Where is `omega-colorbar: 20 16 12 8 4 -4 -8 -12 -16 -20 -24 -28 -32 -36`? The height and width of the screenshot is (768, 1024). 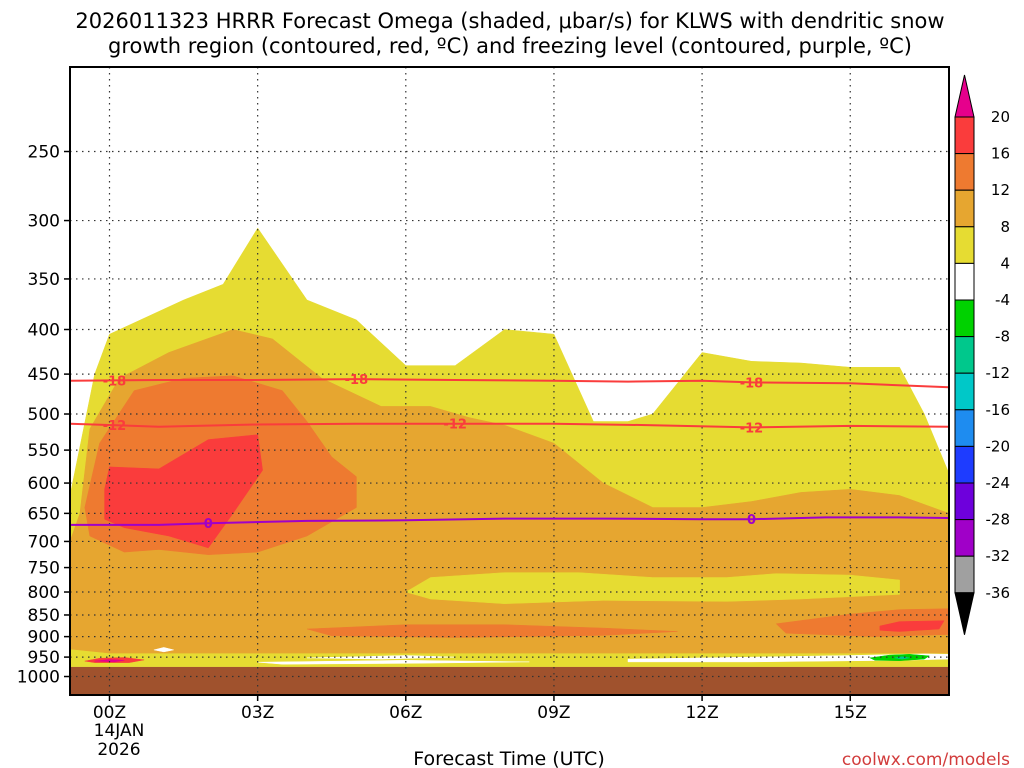 omega-colorbar: 20 16 12 8 4 -4 -8 -12 -16 -20 -24 -28 -32 -36 is located at coordinates (982, 354).